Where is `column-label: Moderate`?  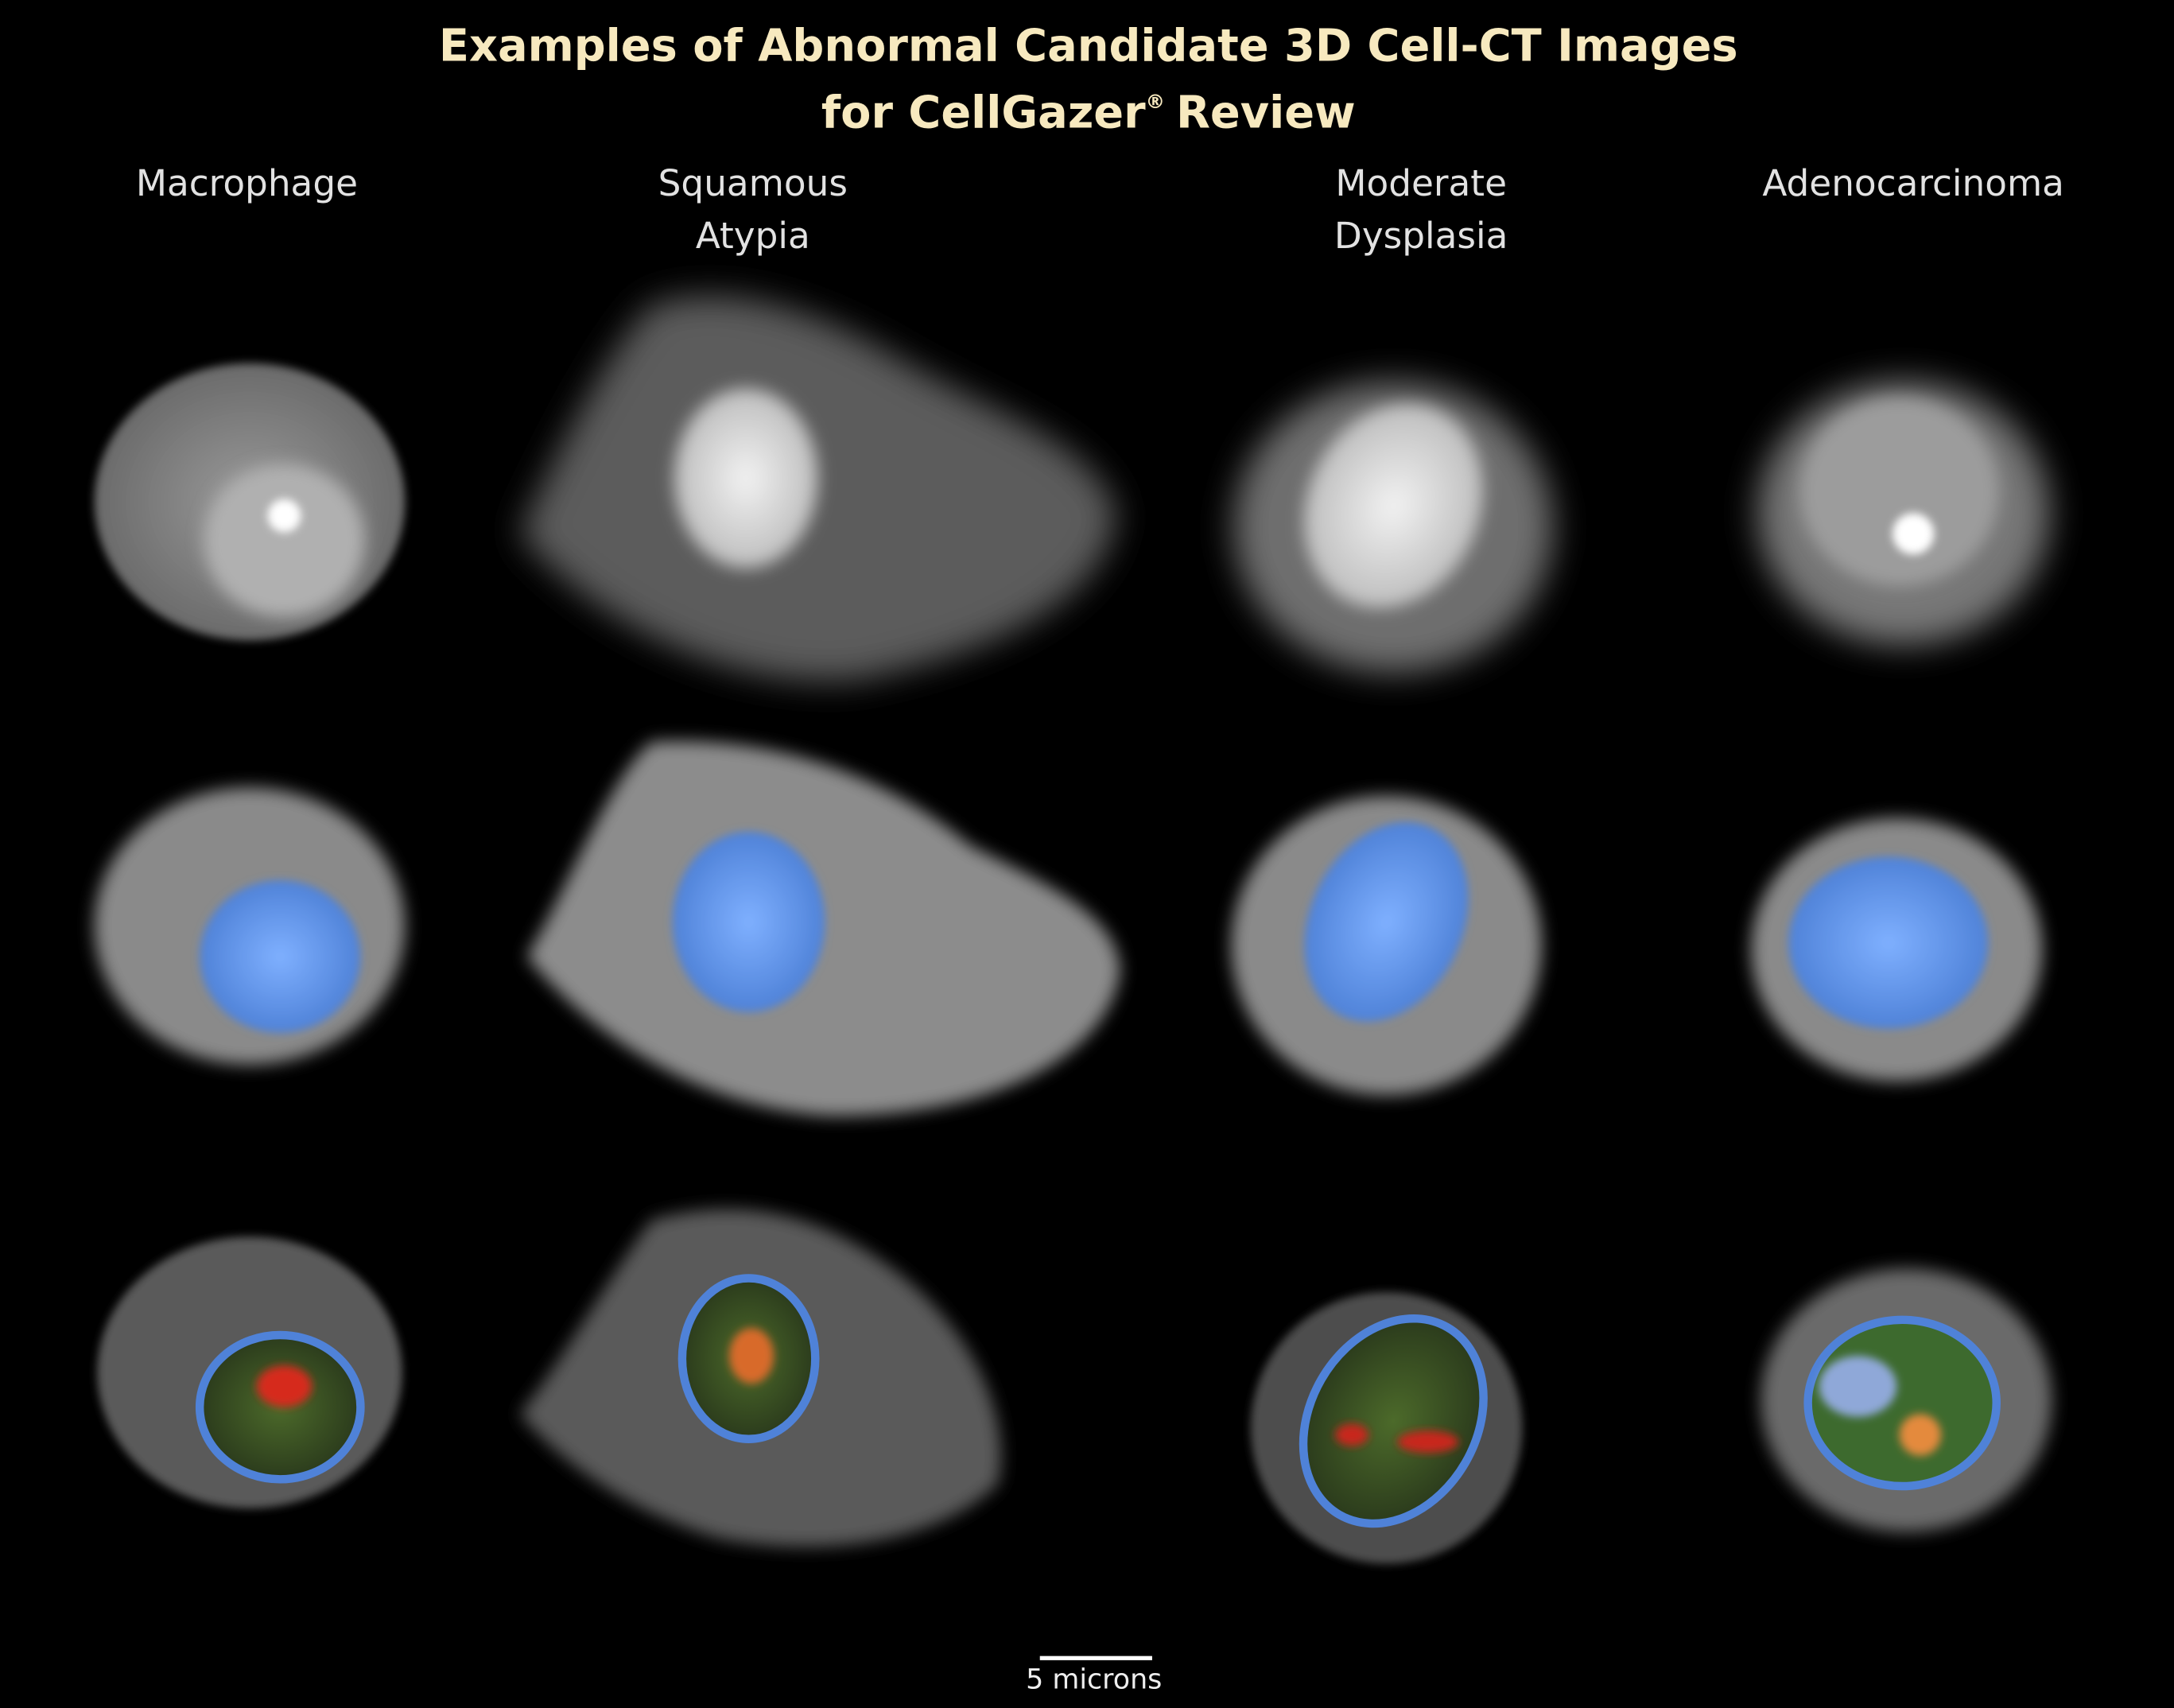 column-label: Moderate is located at coordinates (1421, 183).